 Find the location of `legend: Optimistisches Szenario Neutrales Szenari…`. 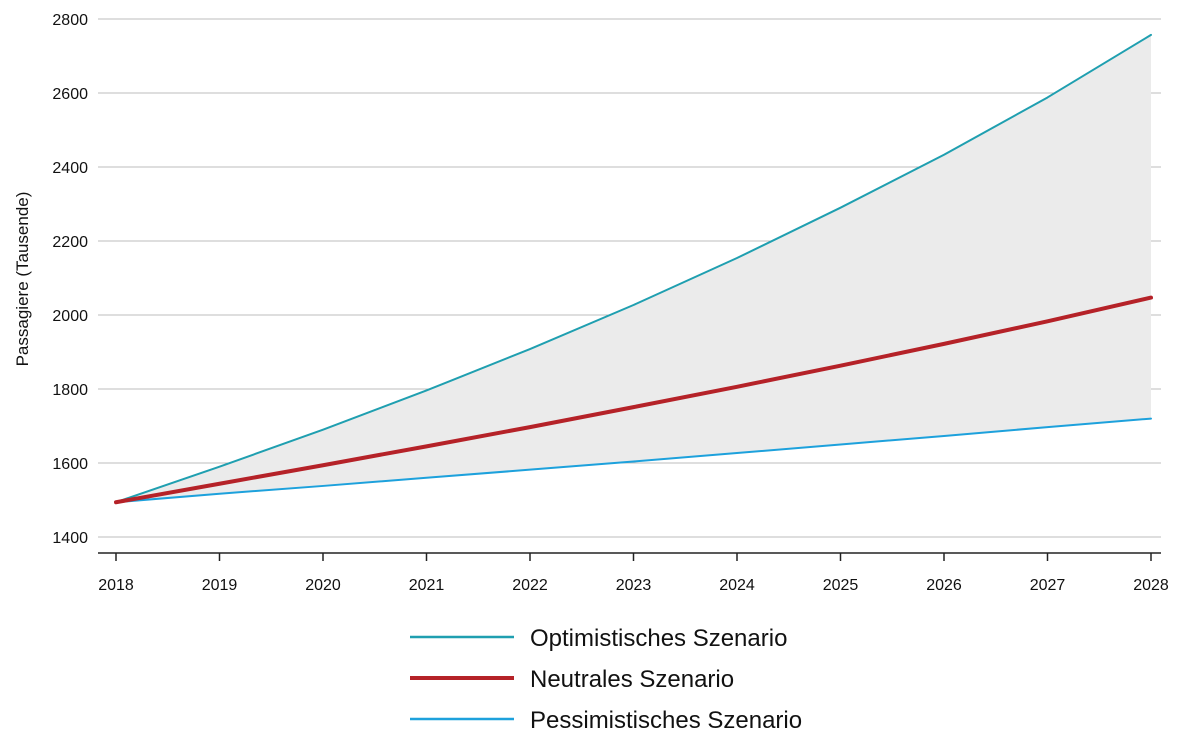

legend: Optimistisches Szenario Neutrales Szenari… is located at coordinates (606, 678).